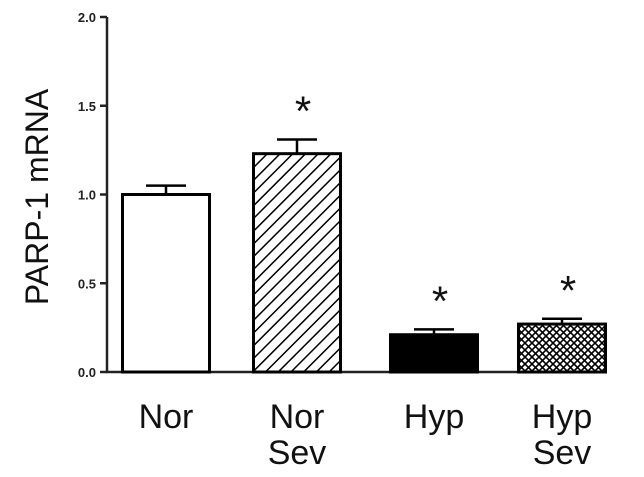 The image size is (644, 477). What do you see at coordinates (37, 196) in the screenshot?
I see `y-axis-label: PARP-1 mRNA` at bounding box center [37, 196].